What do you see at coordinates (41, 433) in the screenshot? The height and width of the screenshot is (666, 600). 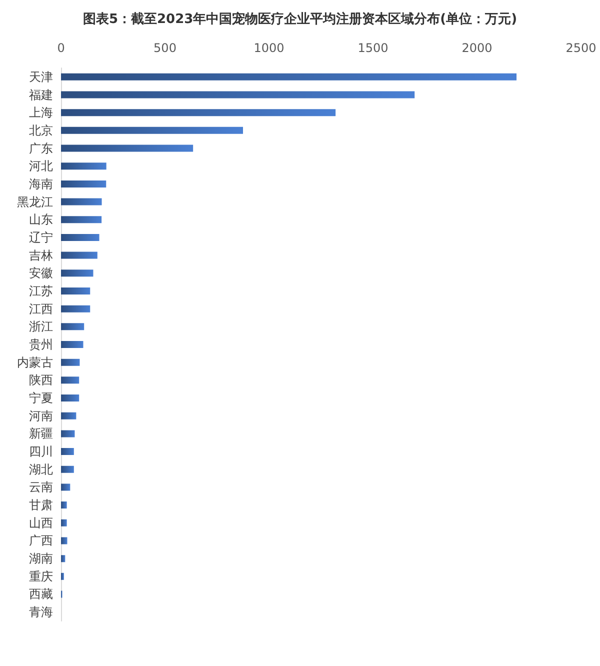 I see `y-tick-label: 新疆` at bounding box center [41, 433].